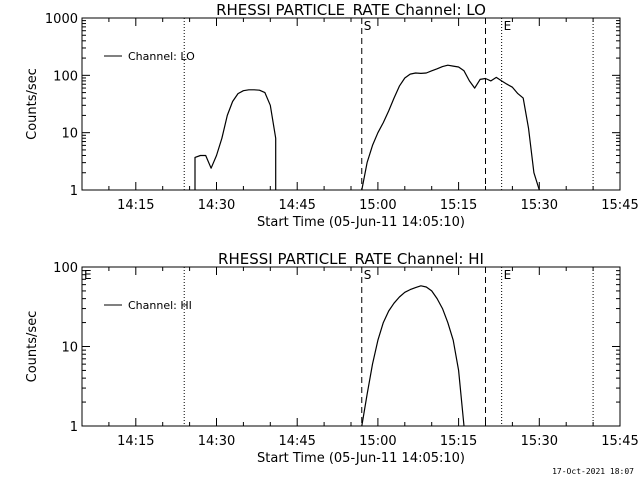 The image size is (640, 480). Describe the element at coordinates (351, 259) in the screenshot. I see `chart-title: RHESSI PARTICLE_RATE Channel: HI` at that location.